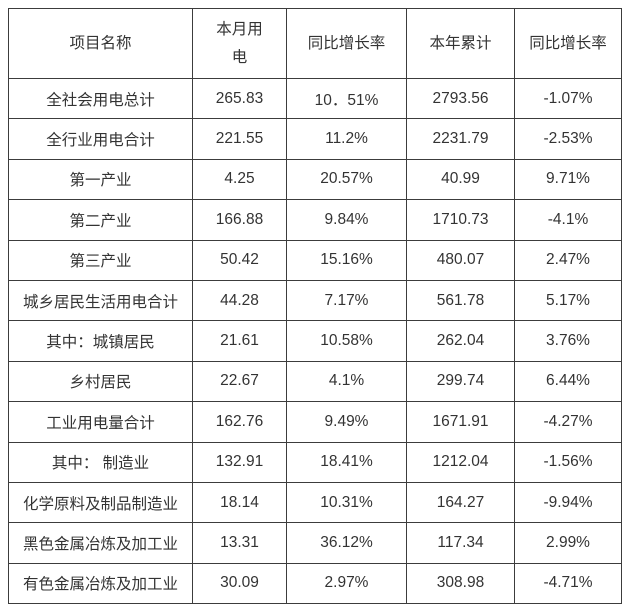  Describe the element at coordinates (346, 220) in the screenshot. I see `value-cell: 9.84%` at that location.